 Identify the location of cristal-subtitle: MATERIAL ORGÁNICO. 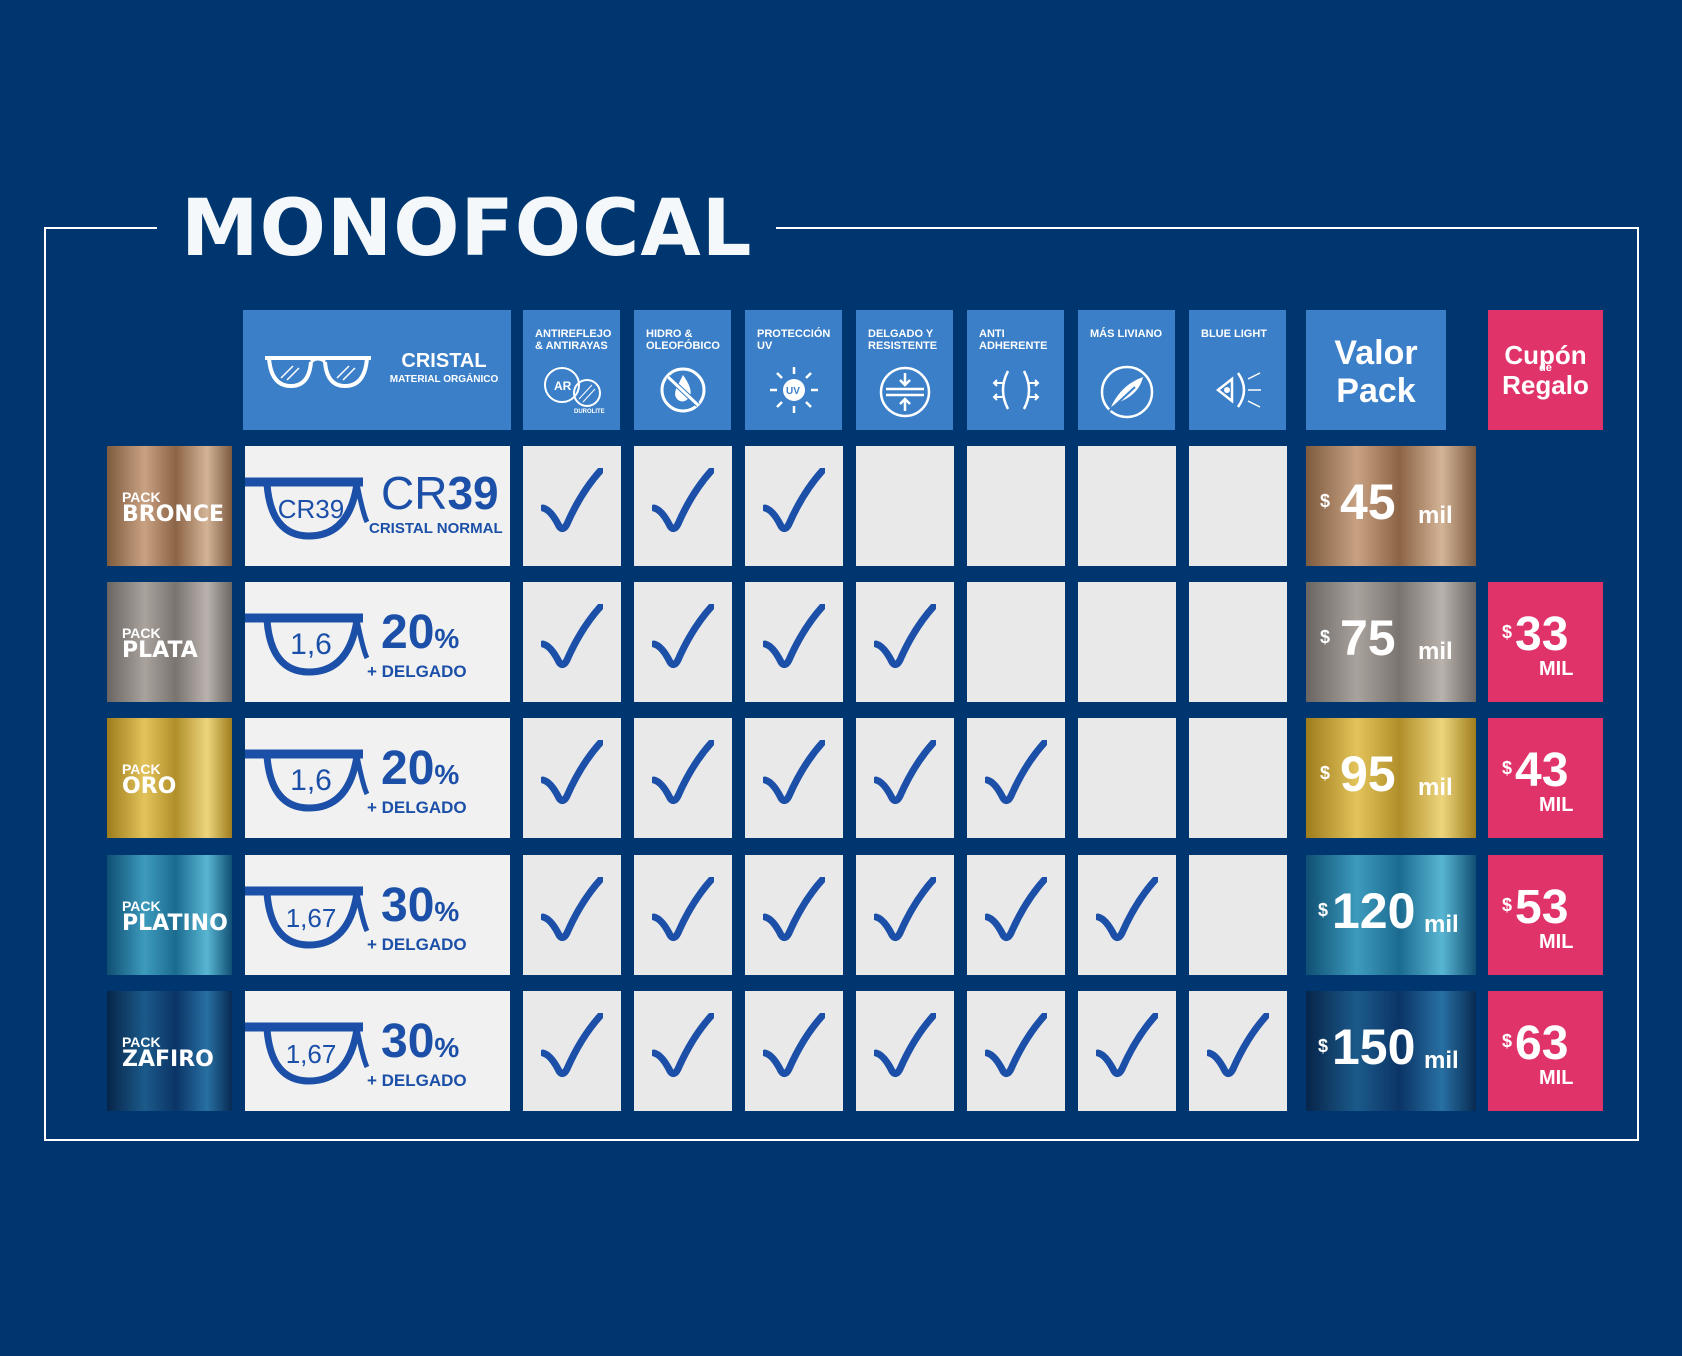
(444, 379).